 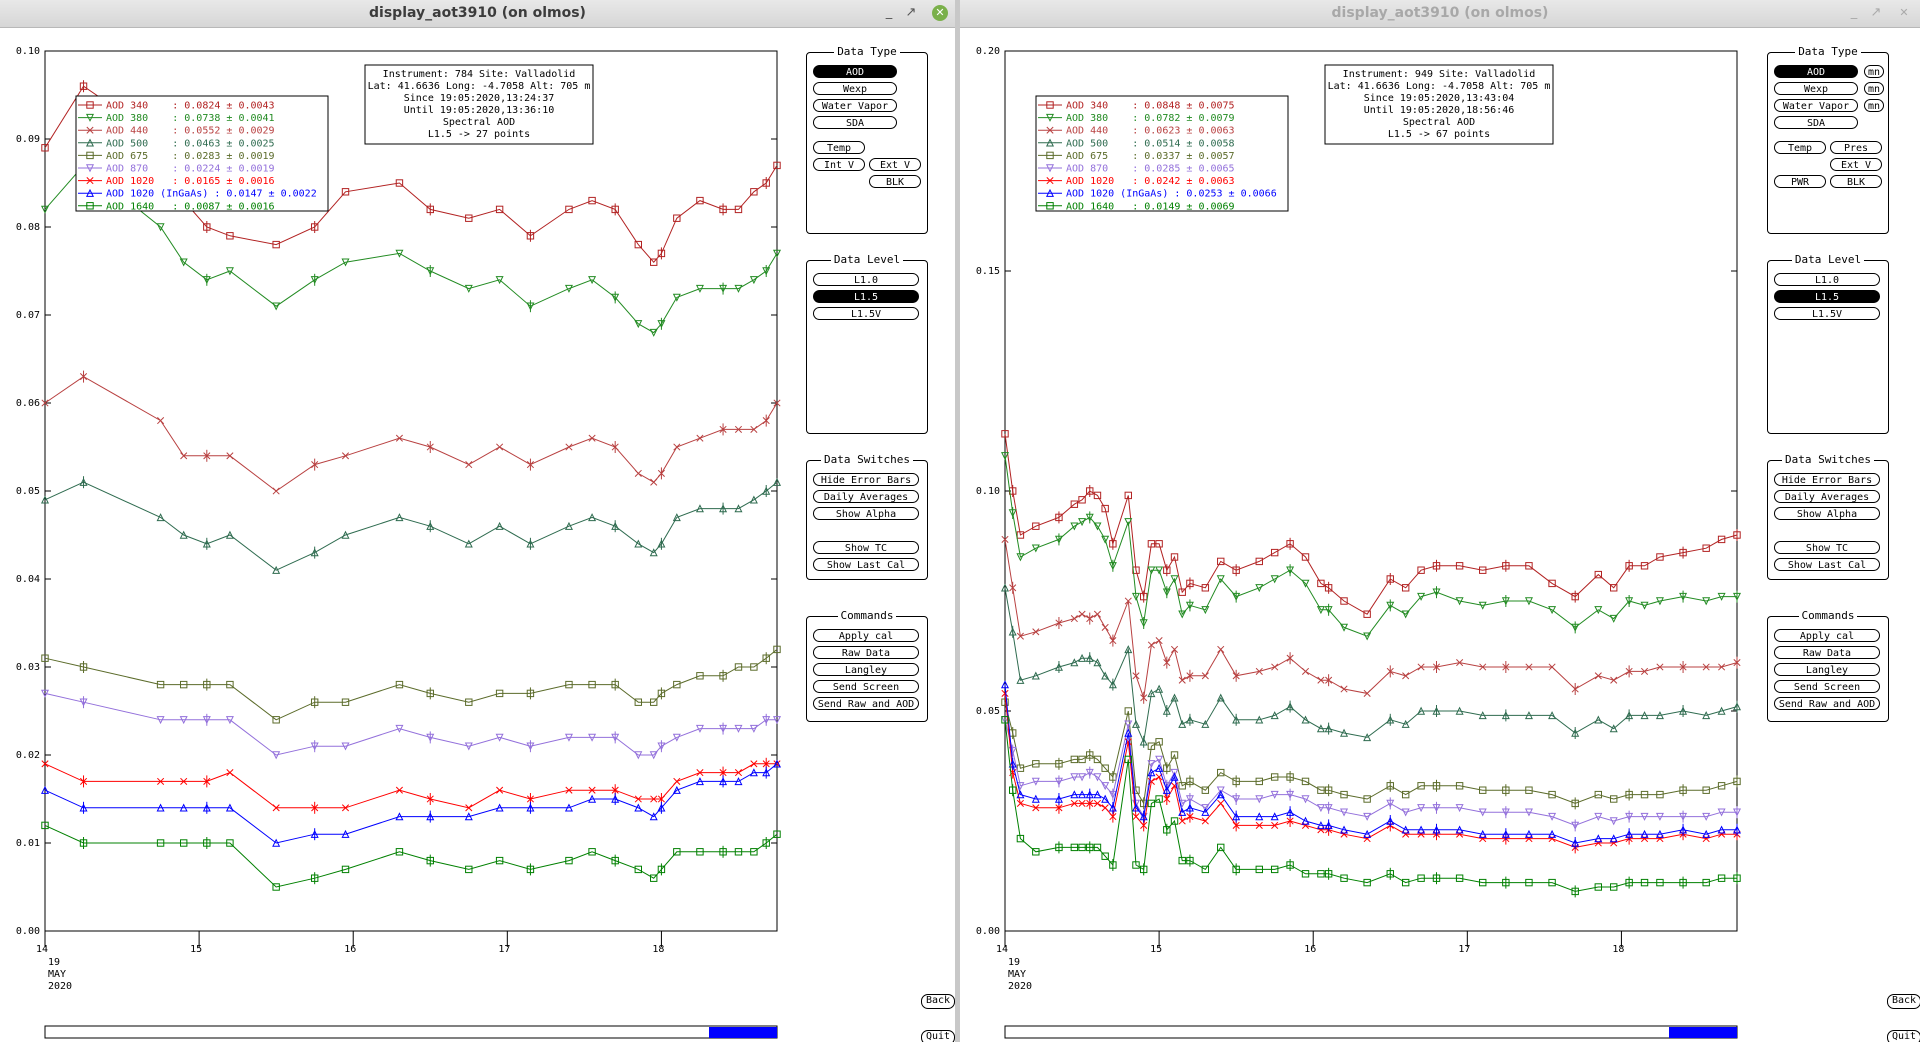 What do you see at coordinates (1371, 1032) in the screenshot?
I see `time-scrollbar` at bounding box center [1371, 1032].